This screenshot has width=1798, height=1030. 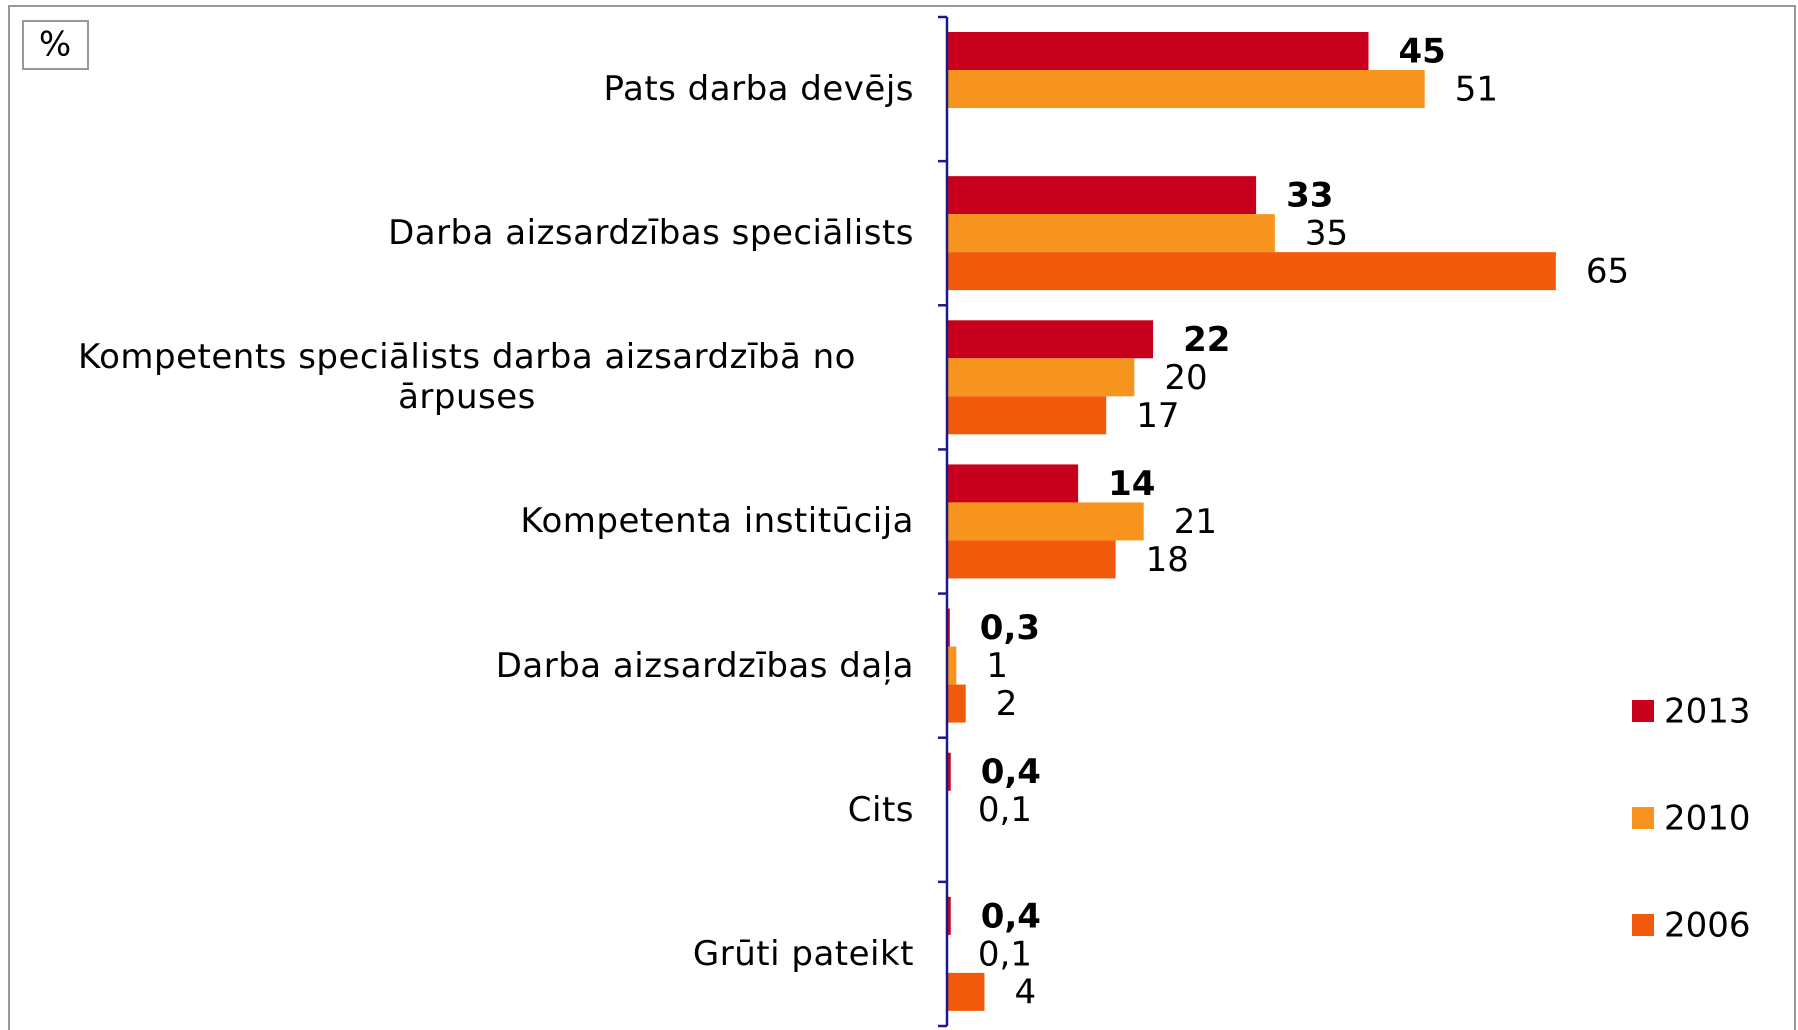 I want to click on category-label-box: Darba aizsardzības daļa, so click(x=467, y=666).